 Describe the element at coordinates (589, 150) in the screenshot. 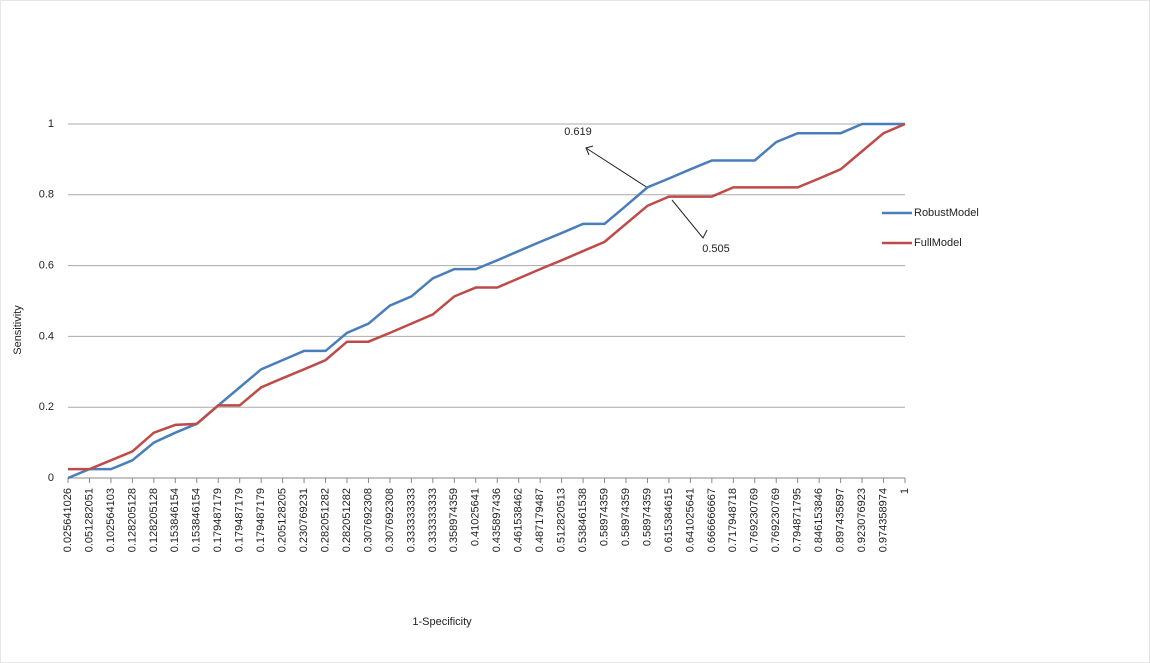

I see `annotation-arrow-head` at that location.